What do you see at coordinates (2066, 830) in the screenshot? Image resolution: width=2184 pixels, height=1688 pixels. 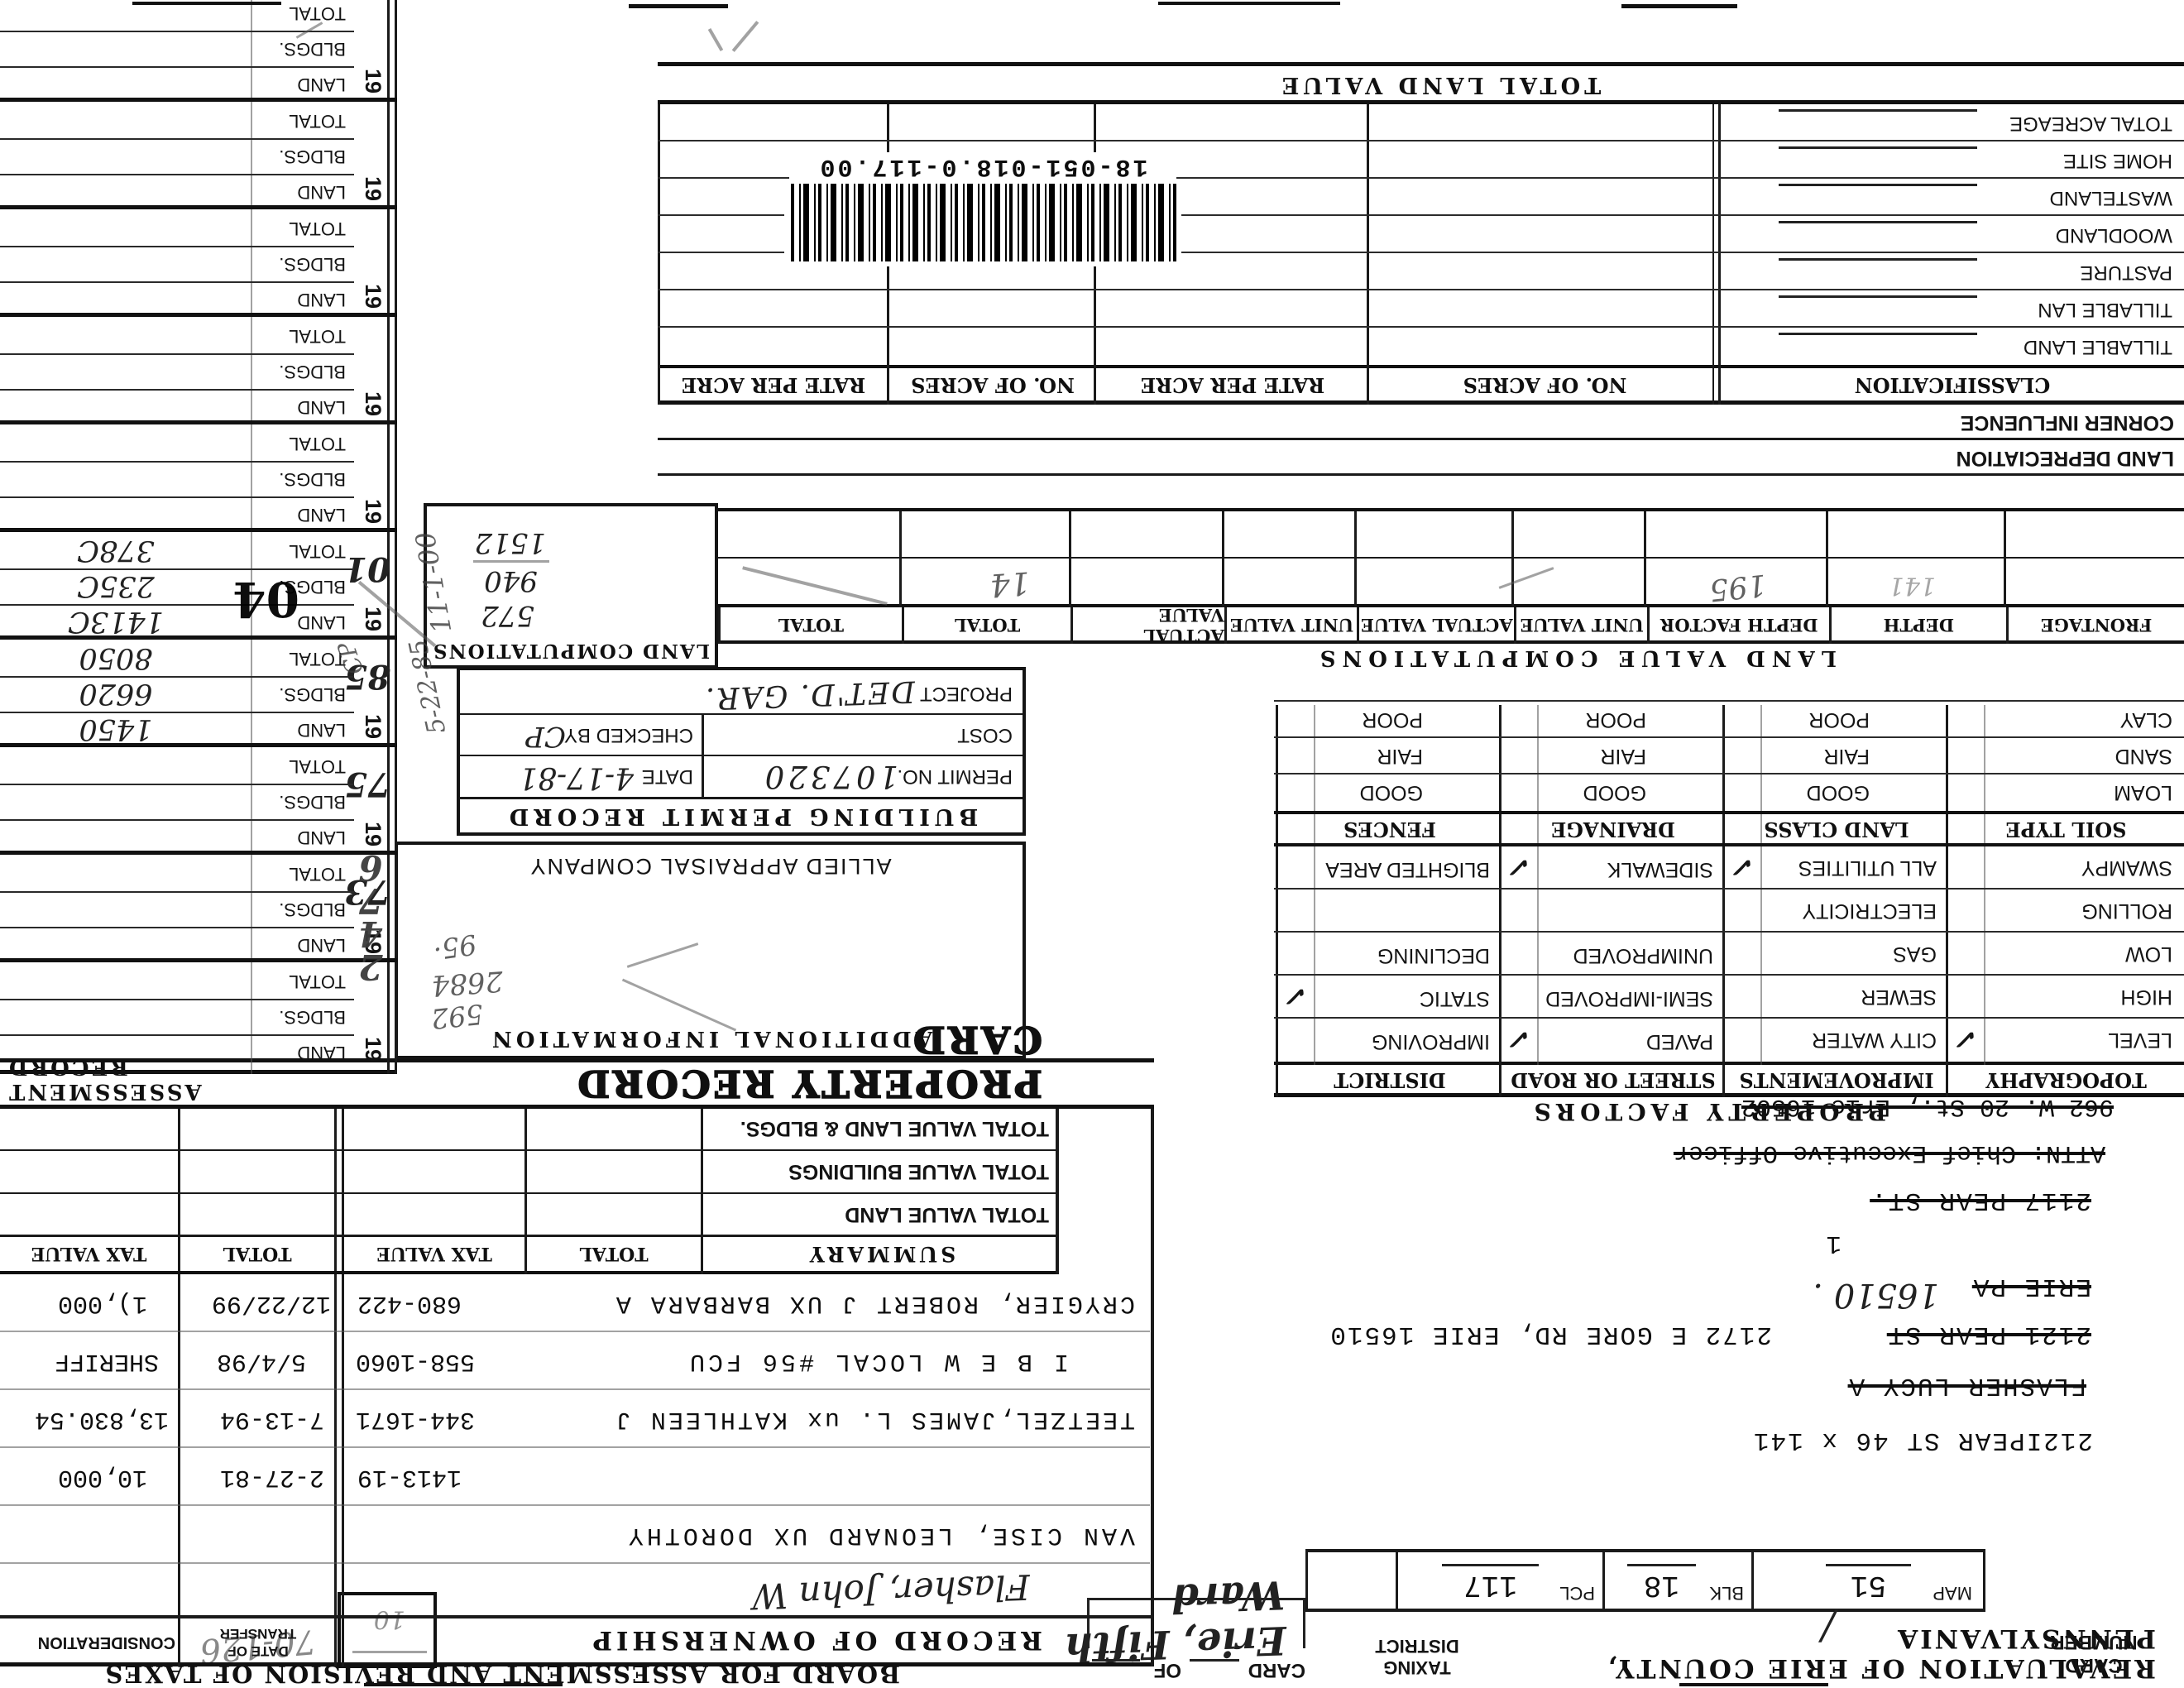 I see `soil-header-soiltype: SOIL TYPE` at bounding box center [2066, 830].